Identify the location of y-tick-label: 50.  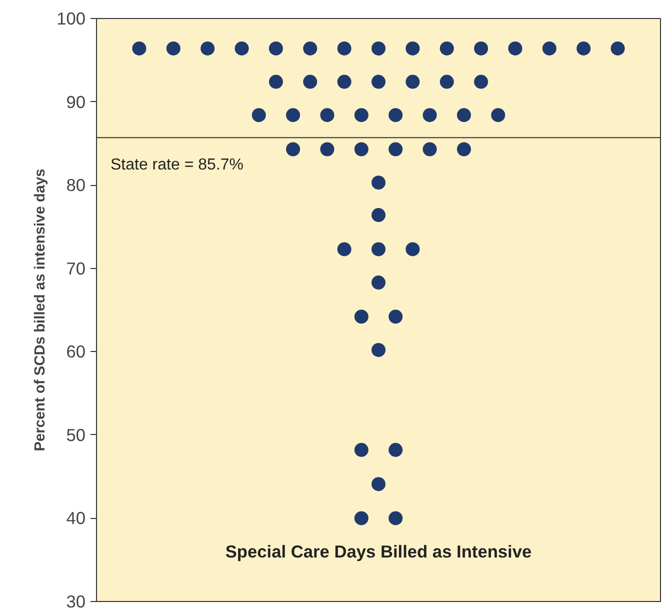
(76, 434).